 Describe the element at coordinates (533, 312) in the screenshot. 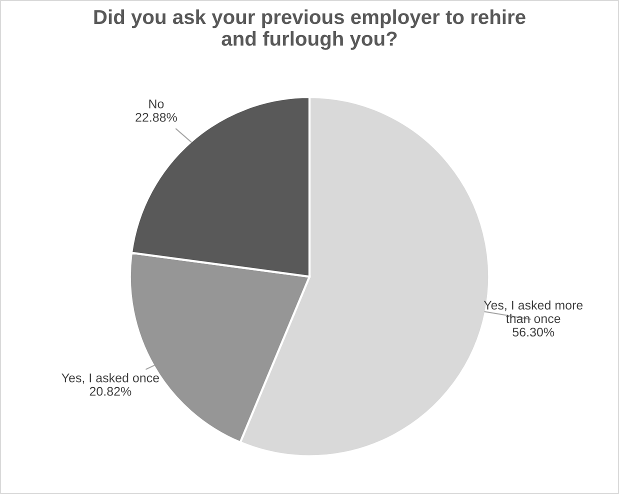

I see `slice-label: Yes, I asked more than once` at that location.